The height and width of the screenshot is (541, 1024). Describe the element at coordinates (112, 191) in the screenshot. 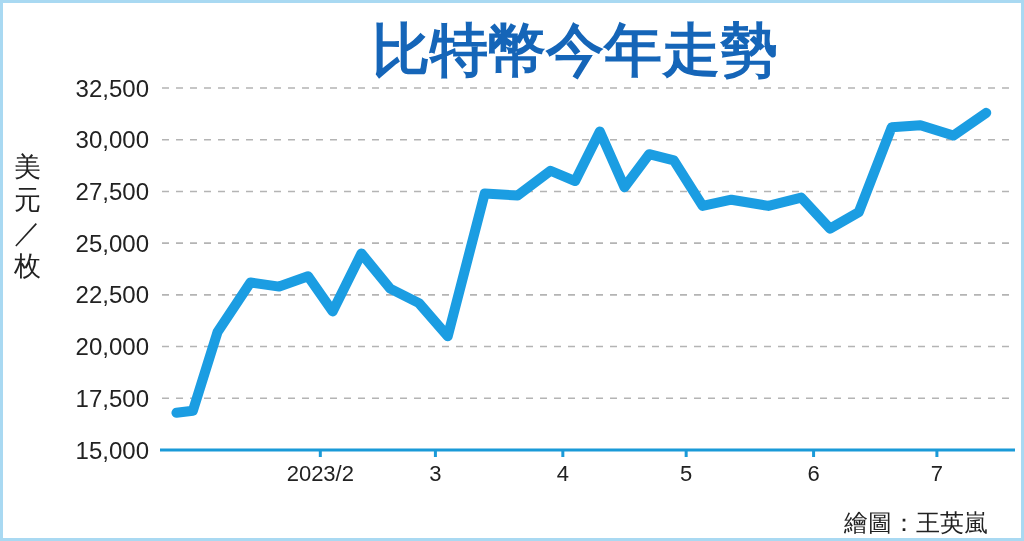

I see `y-tick-label: 27,500` at that location.